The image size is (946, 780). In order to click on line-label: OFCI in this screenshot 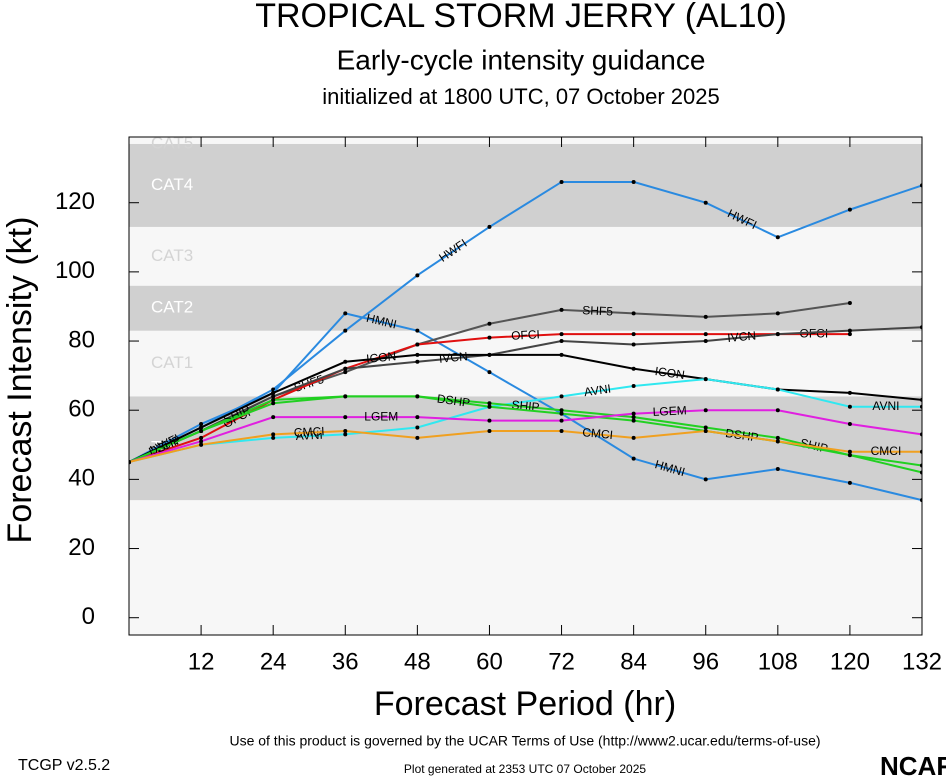, I will do `click(525, 334)`.